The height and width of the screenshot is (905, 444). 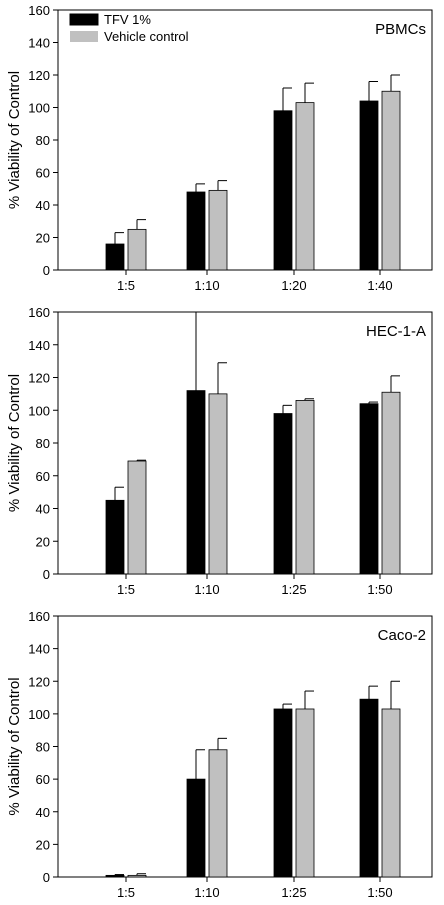 What do you see at coordinates (146, 36) in the screenshot?
I see `legend-label: Vehicle control` at bounding box center [146, 36].